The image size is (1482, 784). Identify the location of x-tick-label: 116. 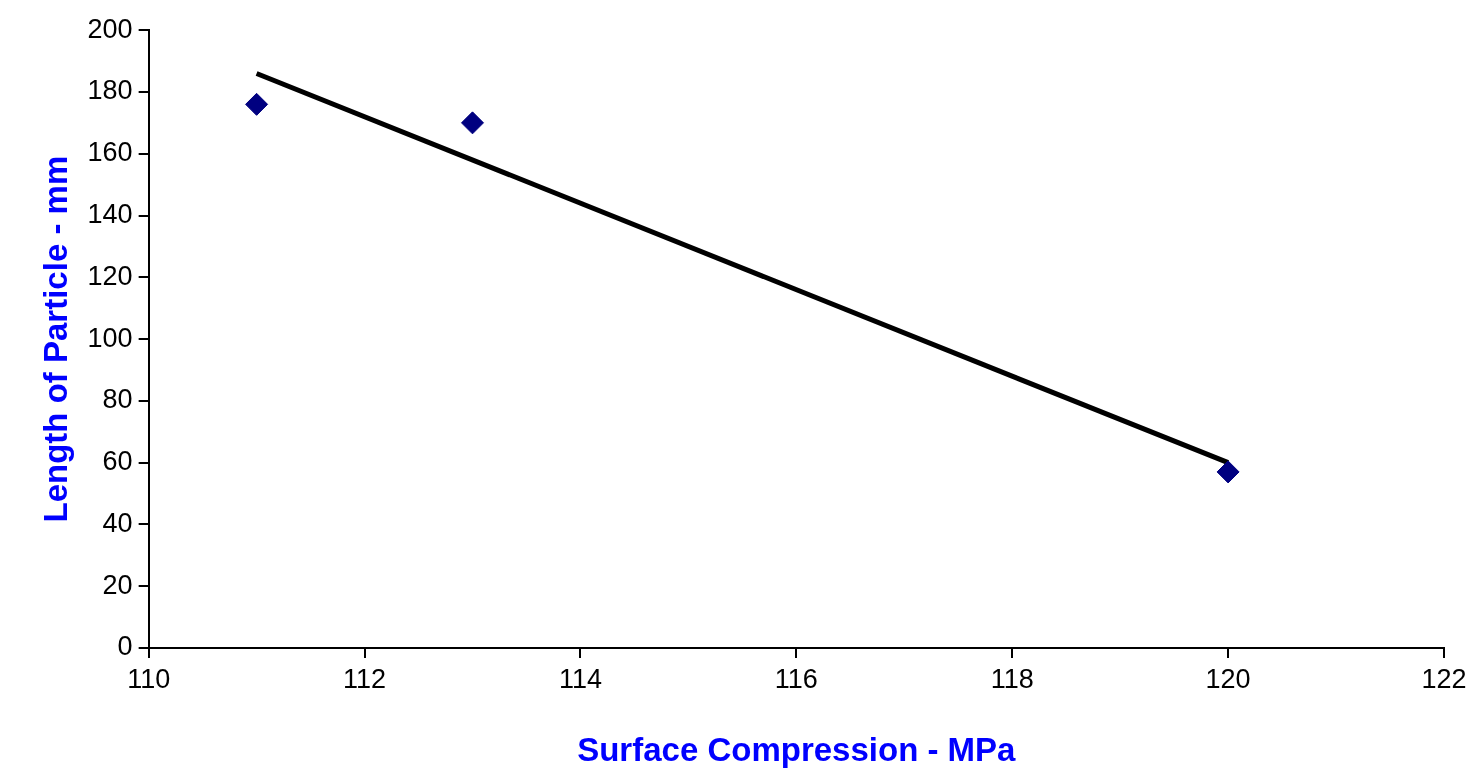
(796, 678).